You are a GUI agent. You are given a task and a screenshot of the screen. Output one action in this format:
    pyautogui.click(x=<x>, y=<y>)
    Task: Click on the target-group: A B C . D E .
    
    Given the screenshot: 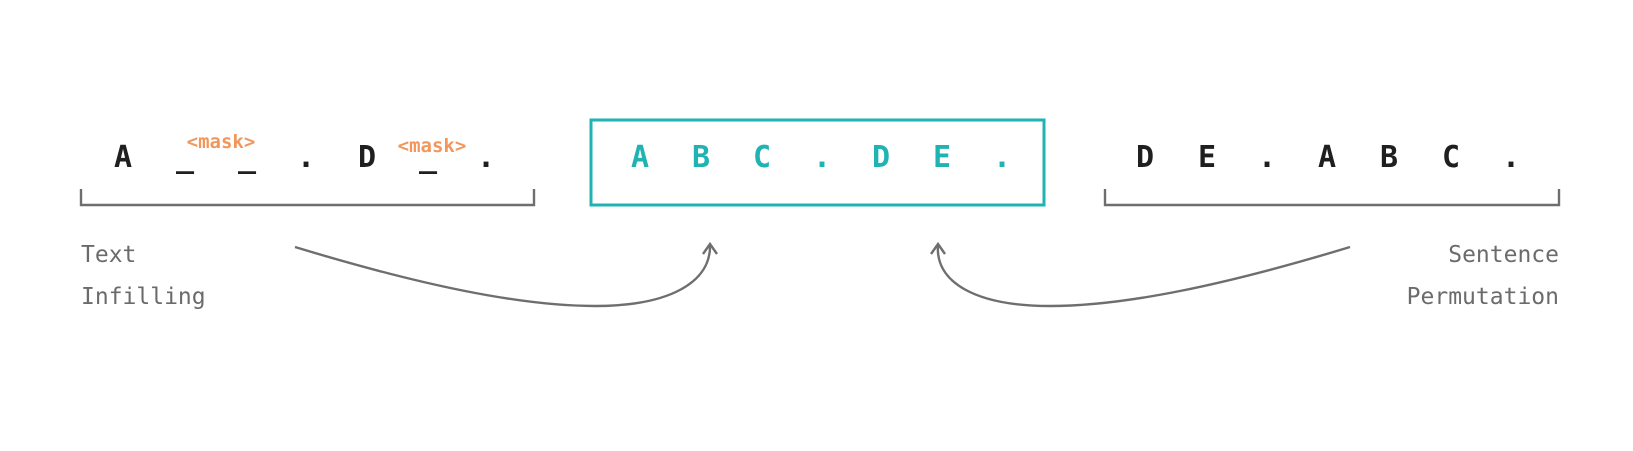 What is the action you would take?
    pyautogui.click(x=817, y=162)
    